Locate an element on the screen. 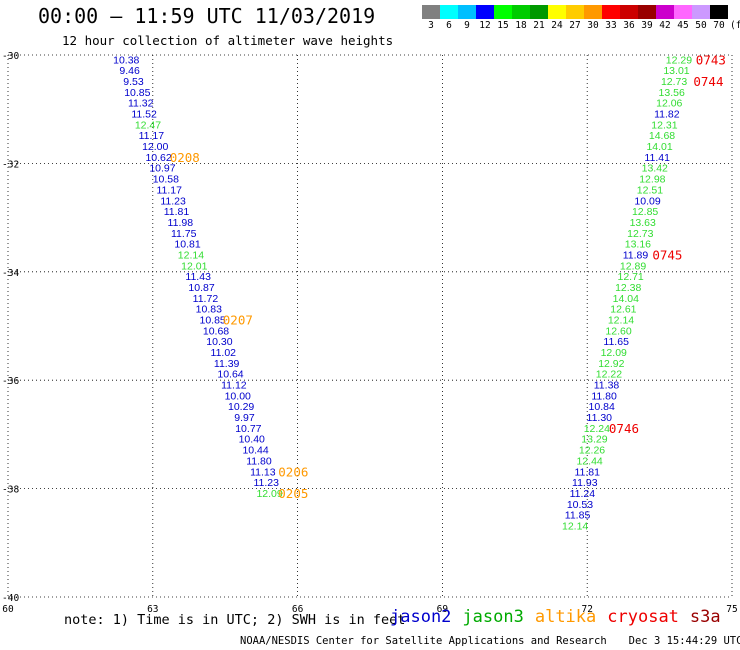  scale-unit: (ft) is located at coordinates (735, 25).